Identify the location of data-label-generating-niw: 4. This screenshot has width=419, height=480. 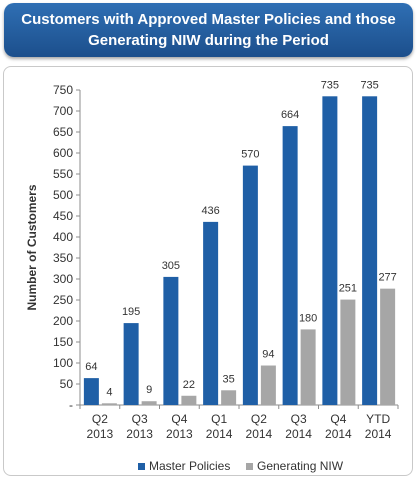
(109, 392).